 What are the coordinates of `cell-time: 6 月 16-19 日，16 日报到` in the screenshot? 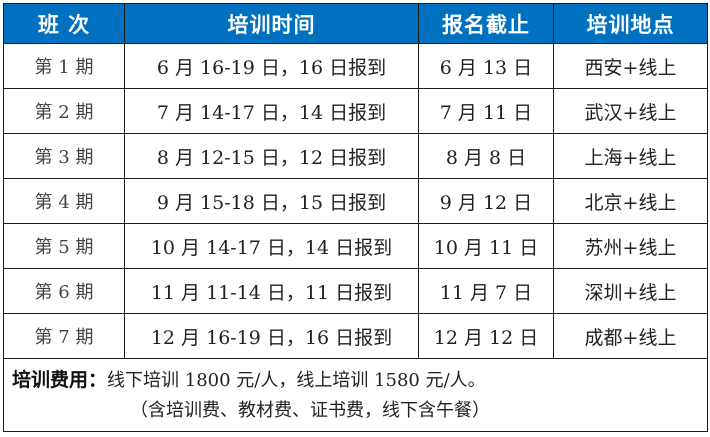 It's located at (271, 66).